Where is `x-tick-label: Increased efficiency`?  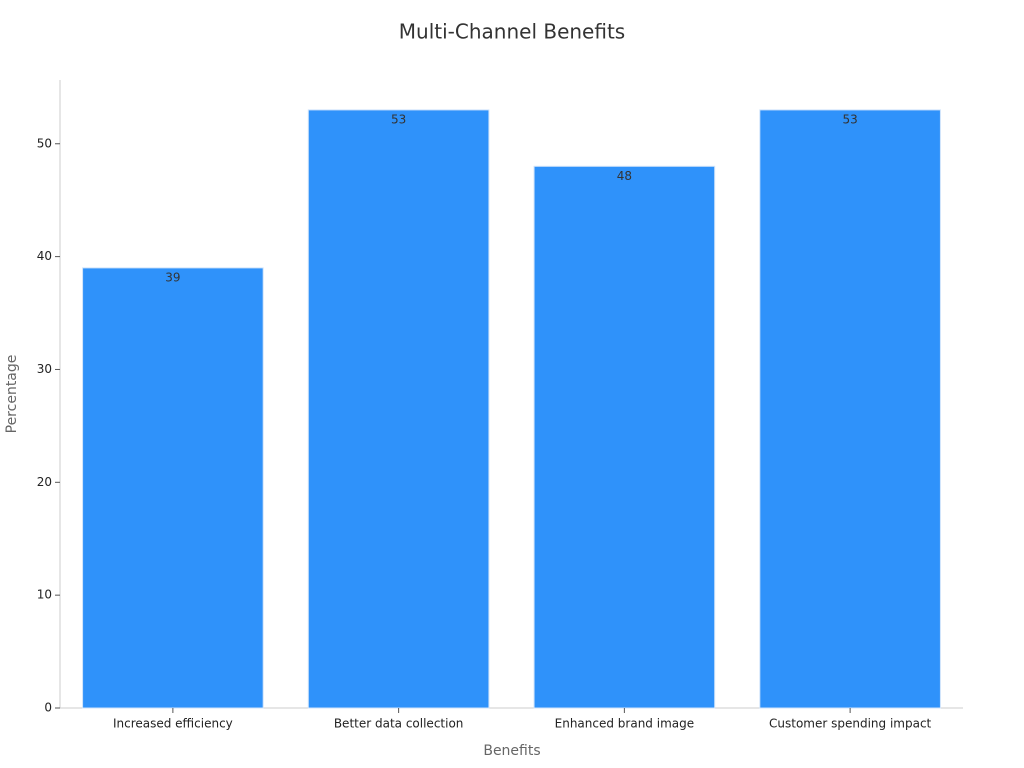 x-tick-label: Increased efficiency is located at coordinates (173, 724).